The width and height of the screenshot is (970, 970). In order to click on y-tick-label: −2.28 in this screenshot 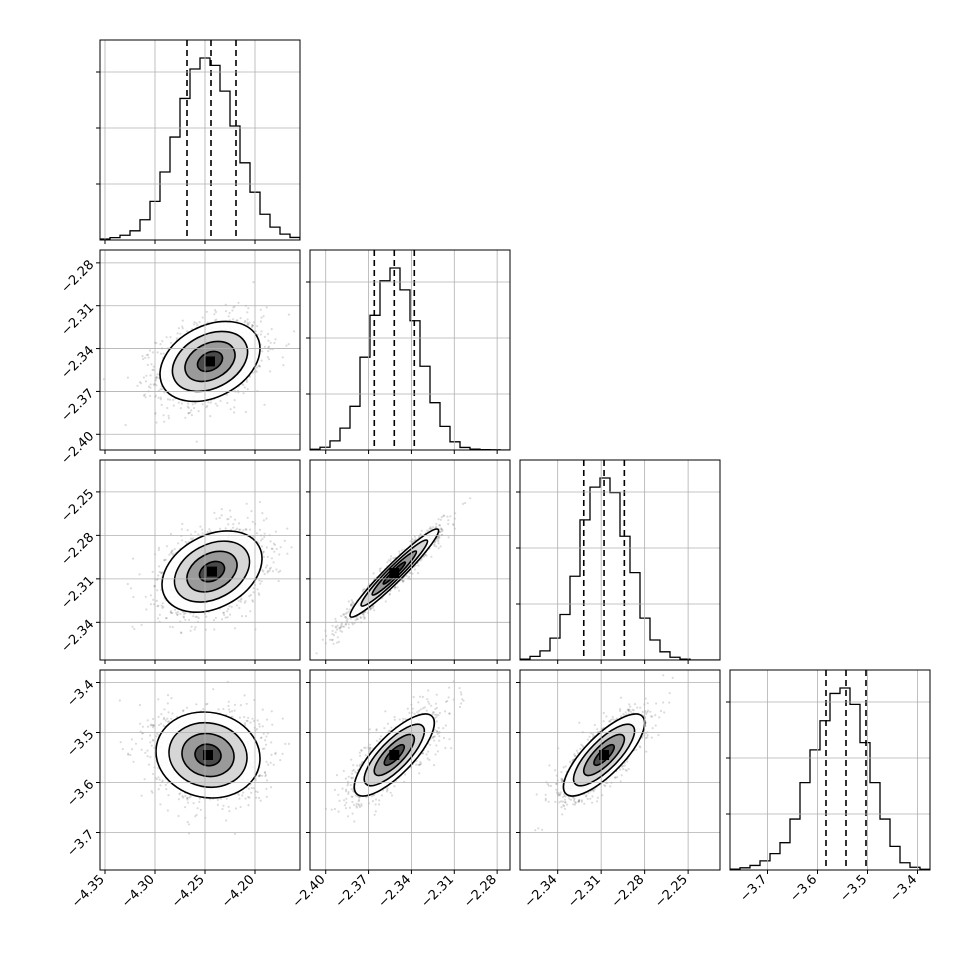, I will do `click(78, 549)`.